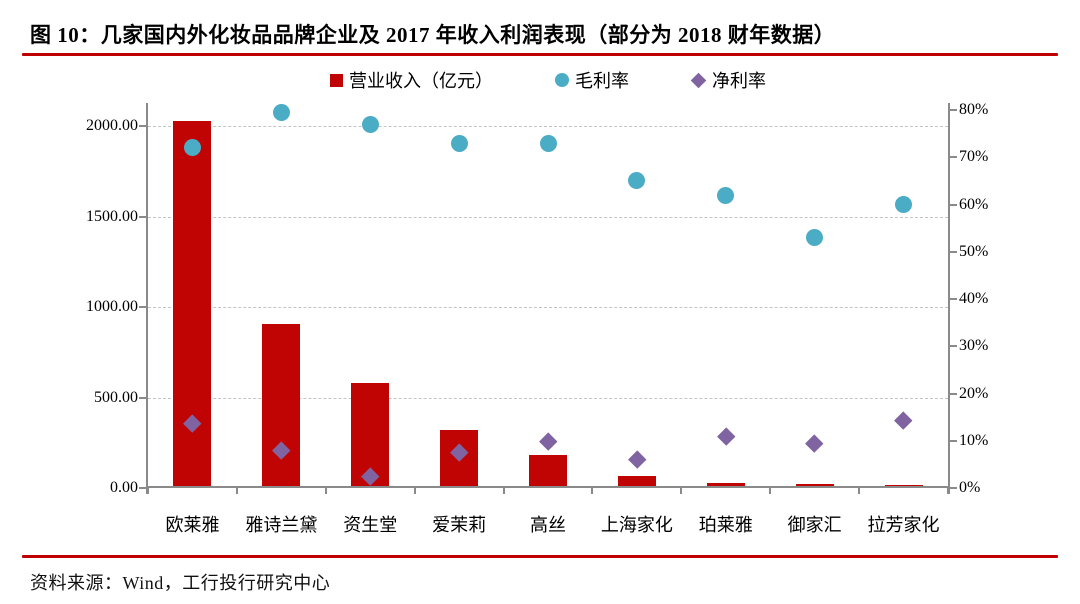  What do you see at coordinates (903, 525) in the screenshot?
I see `category-label: 拉芳家化` at bounding box center [903, 525].